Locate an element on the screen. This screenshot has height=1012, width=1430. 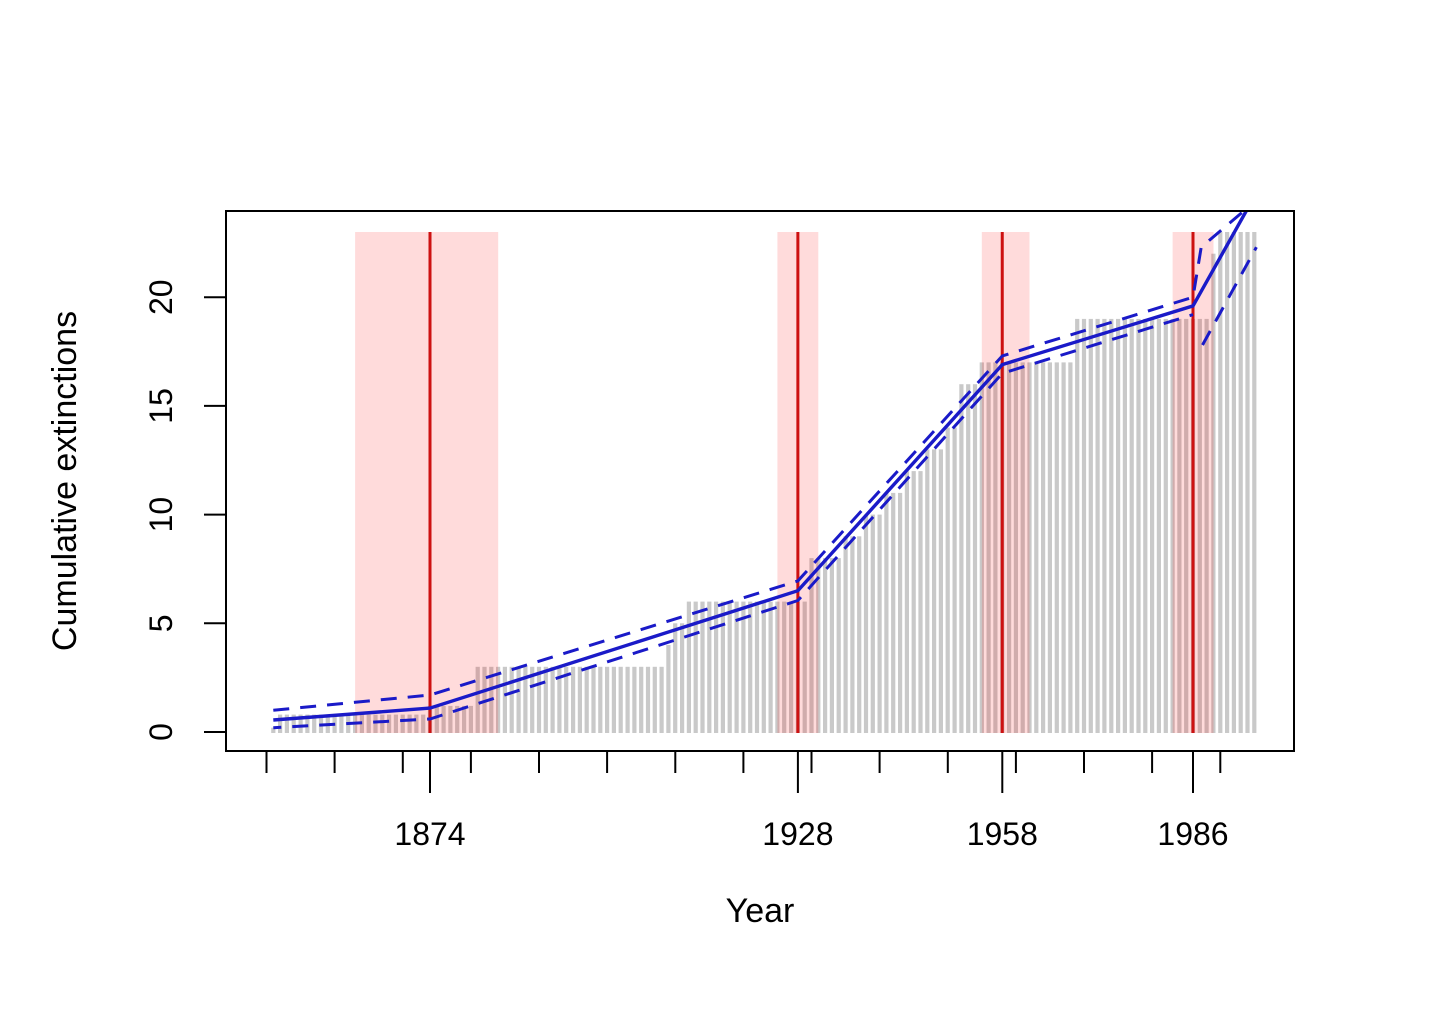
y-tick-label-10: 10 is located at coordinates (161, 515).